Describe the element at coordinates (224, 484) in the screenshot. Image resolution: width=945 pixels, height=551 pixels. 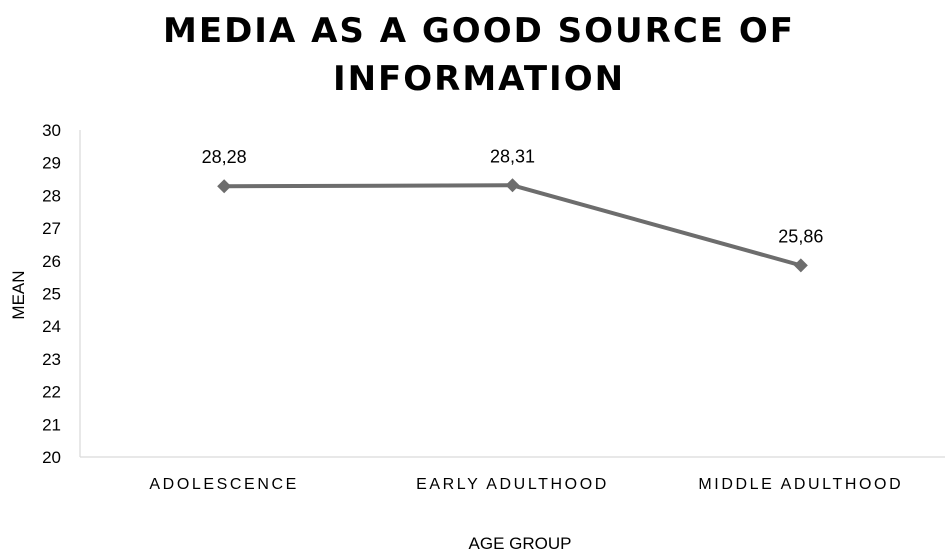
I see `x-category-label: ADOLESCENCE` at that location.